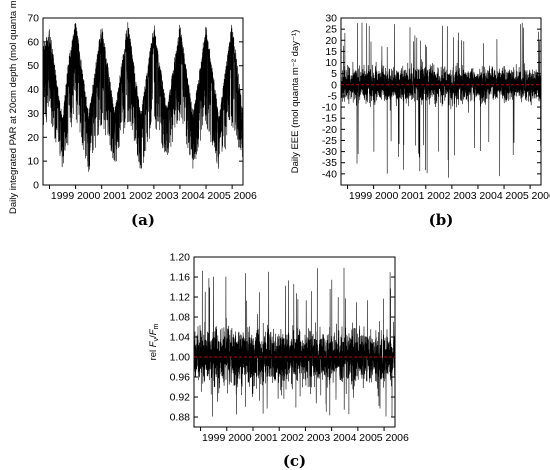  Describe the element at coordinates (329, 130) in the screenshot. I see `y-tick-label: -20` at that location.